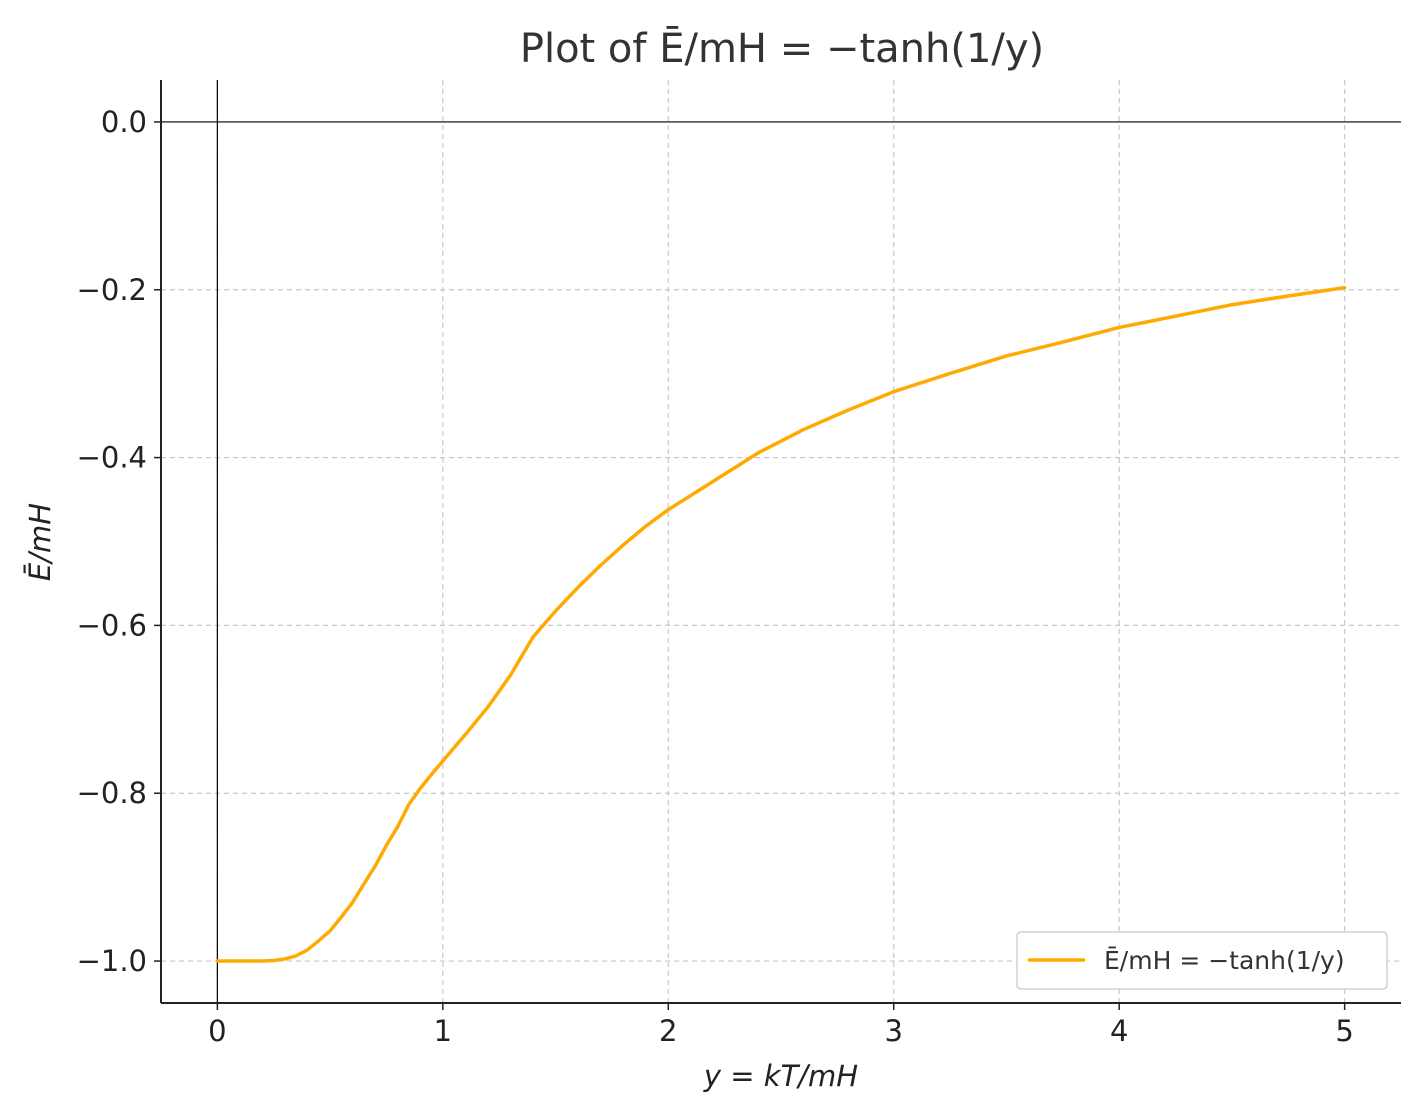 The width and height of the screenshot is (1420, 1115). I want to click on y-tick-label: −1.0, so click(112, 961).